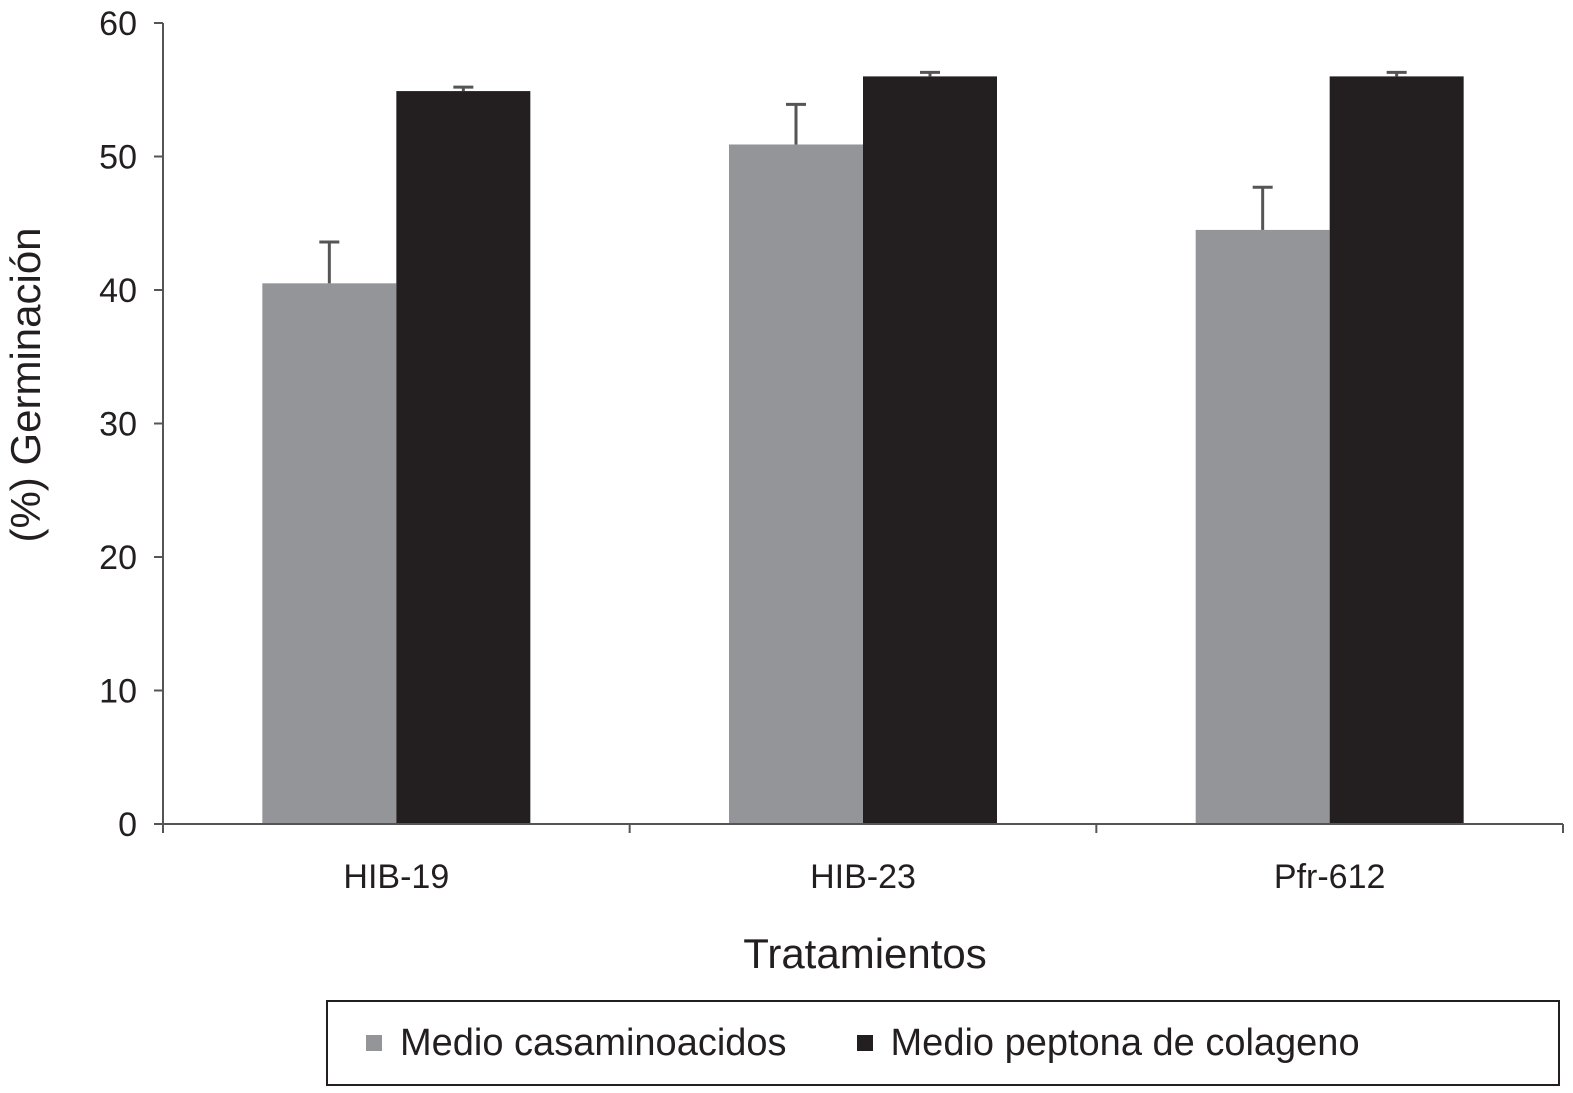 The width and height of the screenshot is (1573, 1093). Describe the element at coordinates (118, 558) in the screenshot. I see `y-tick-label: 20` at that location.